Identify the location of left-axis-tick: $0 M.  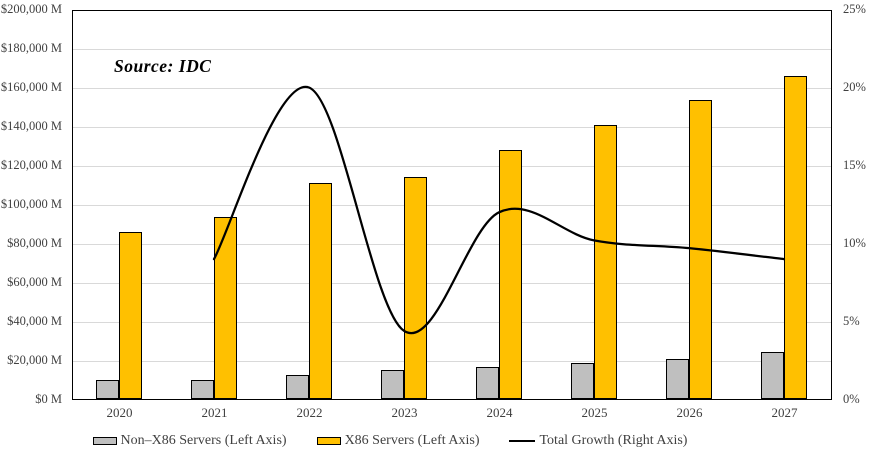
(48, 399).